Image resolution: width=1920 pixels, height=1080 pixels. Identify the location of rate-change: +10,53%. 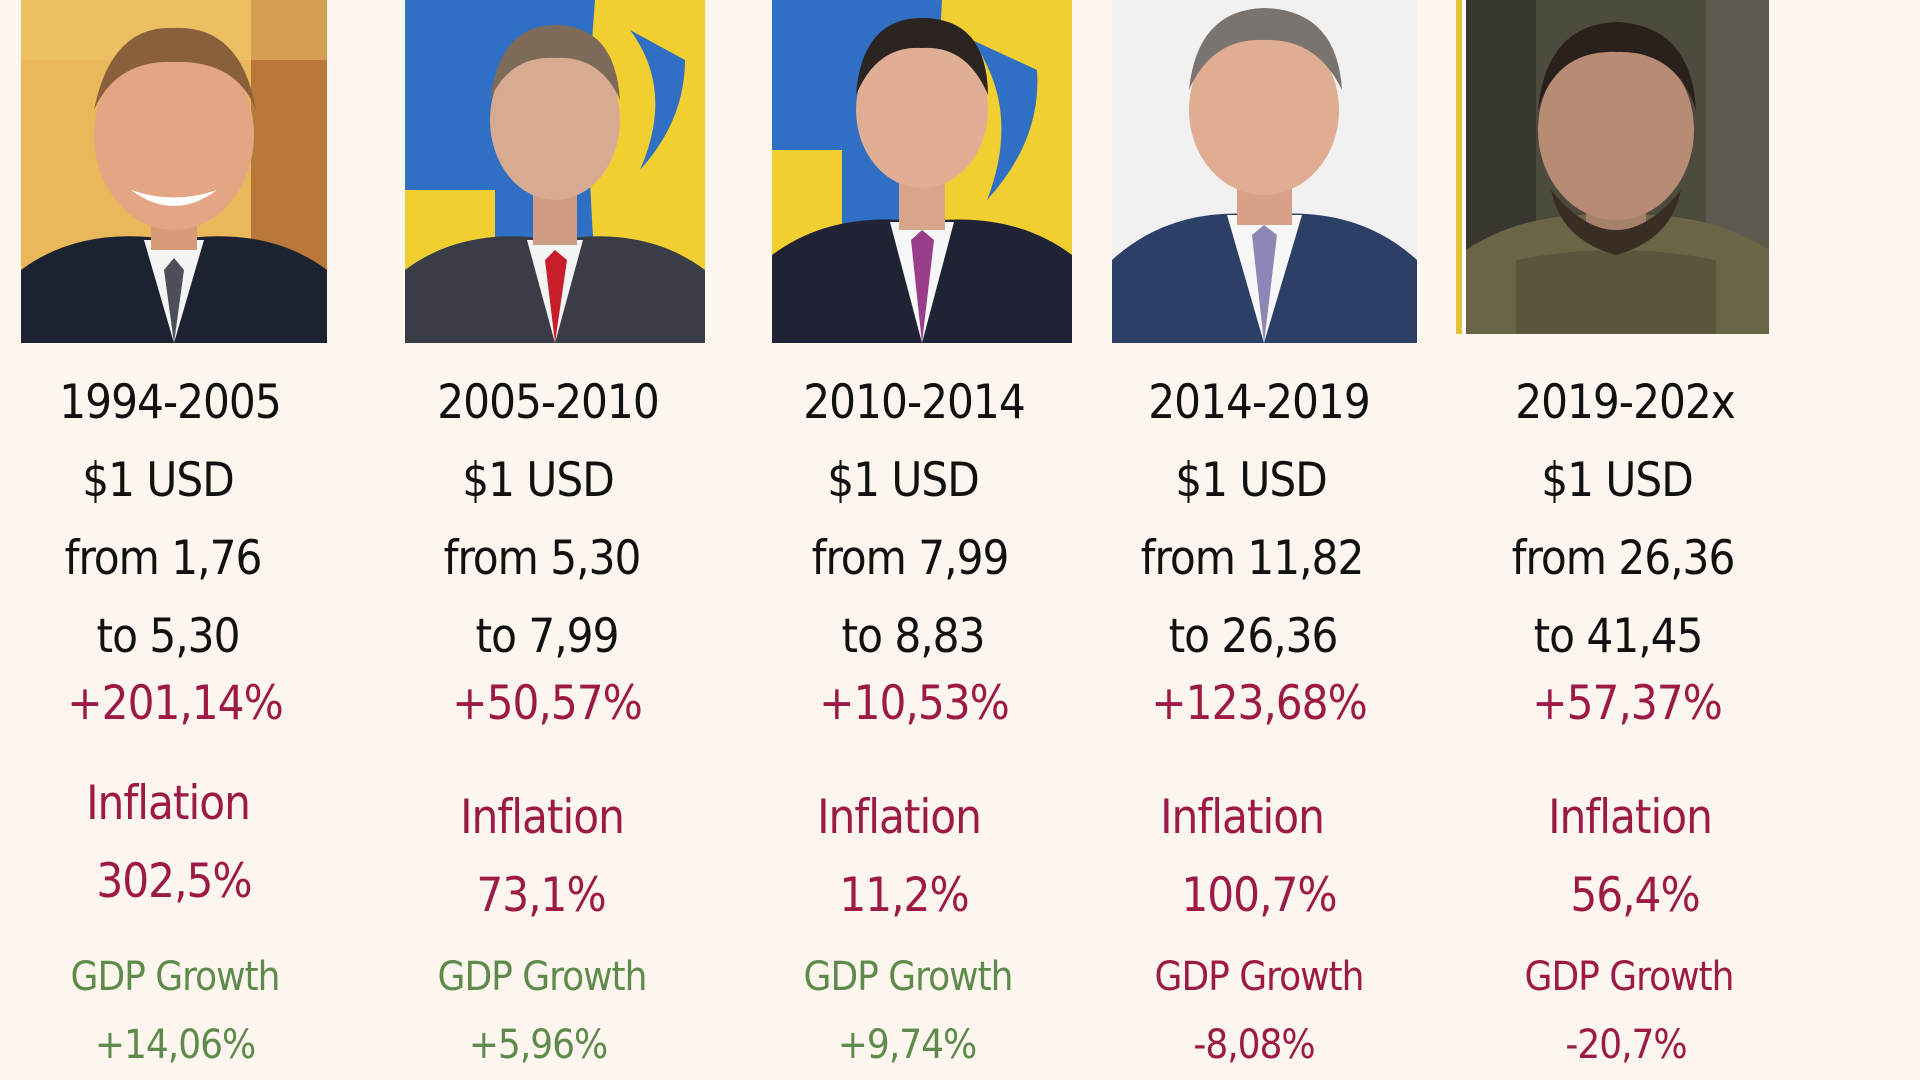
(914, 703).